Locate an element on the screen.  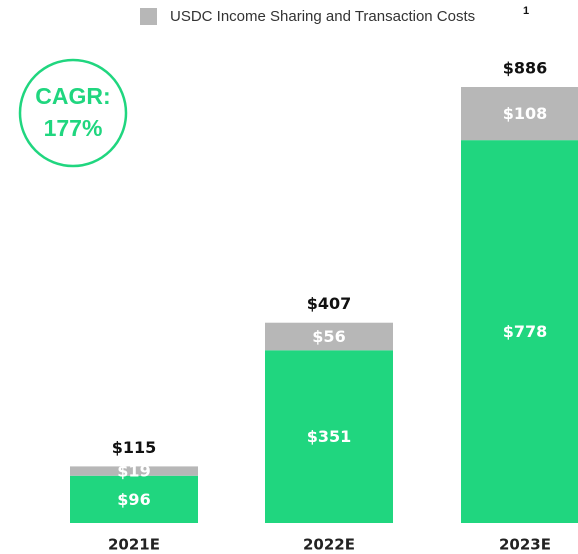
value-label: $108 is located at coordinates (525, 113).